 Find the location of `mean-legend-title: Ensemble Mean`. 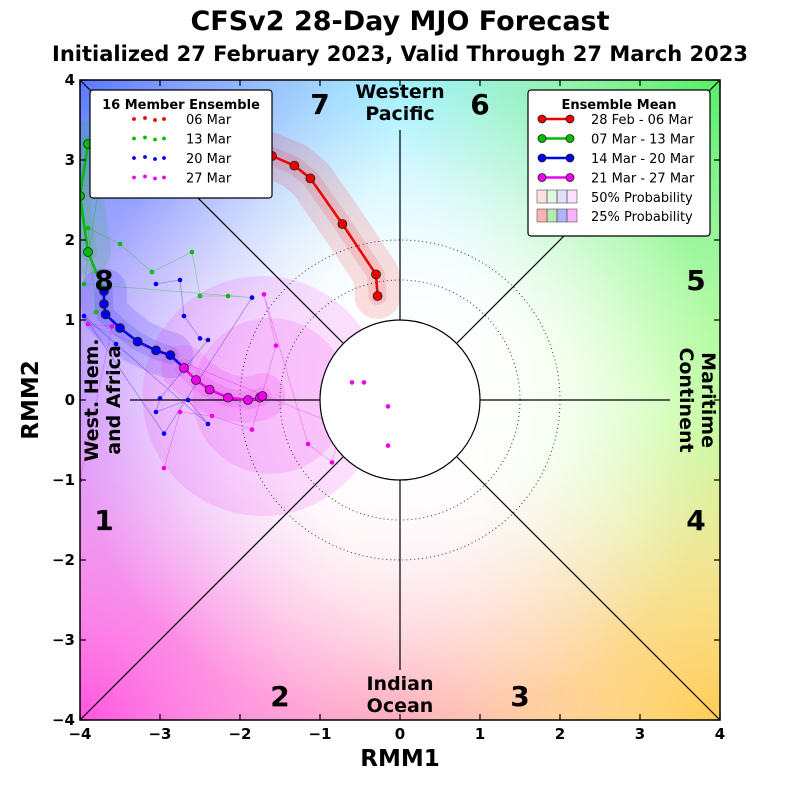

mean-legend-title: Ensemble Mean is located at coordinates (618, 105).